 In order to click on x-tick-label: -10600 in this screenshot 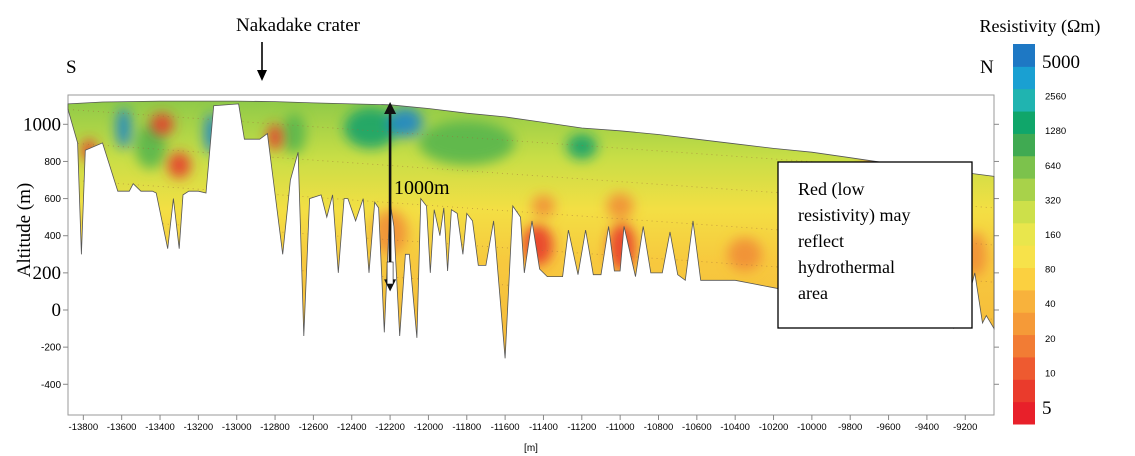, I will do `click(697, 427)`.